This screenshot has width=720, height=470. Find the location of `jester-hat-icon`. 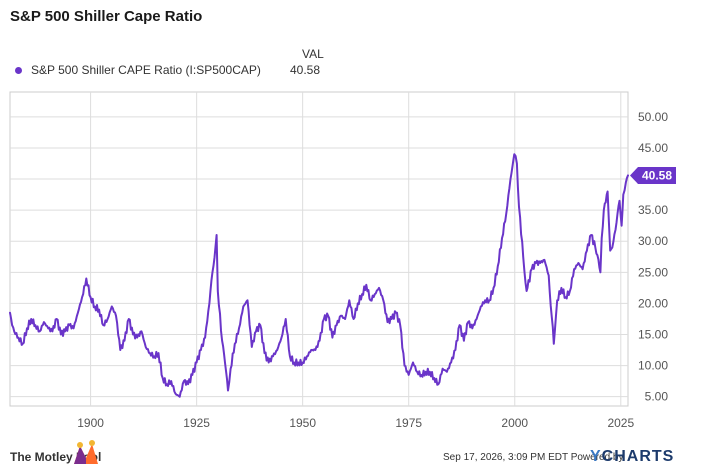

jester-hat-icon is located at coordinates (86, 452).